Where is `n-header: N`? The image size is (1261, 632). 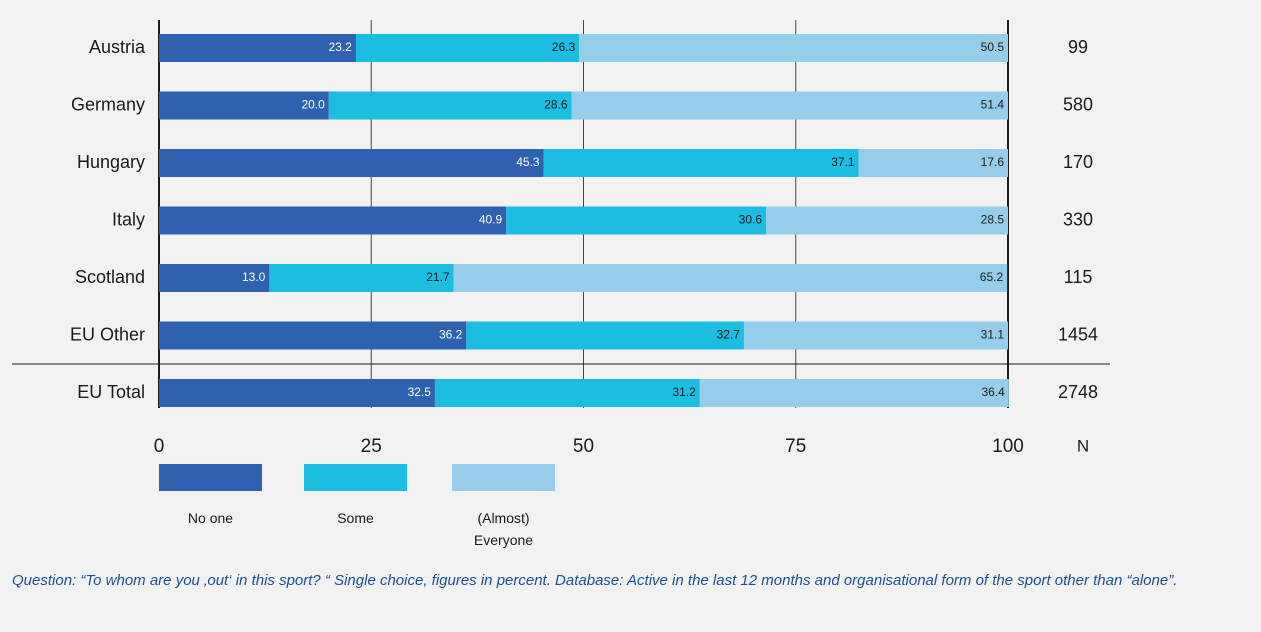 n-header: N is located at coordinates (1083, 445).